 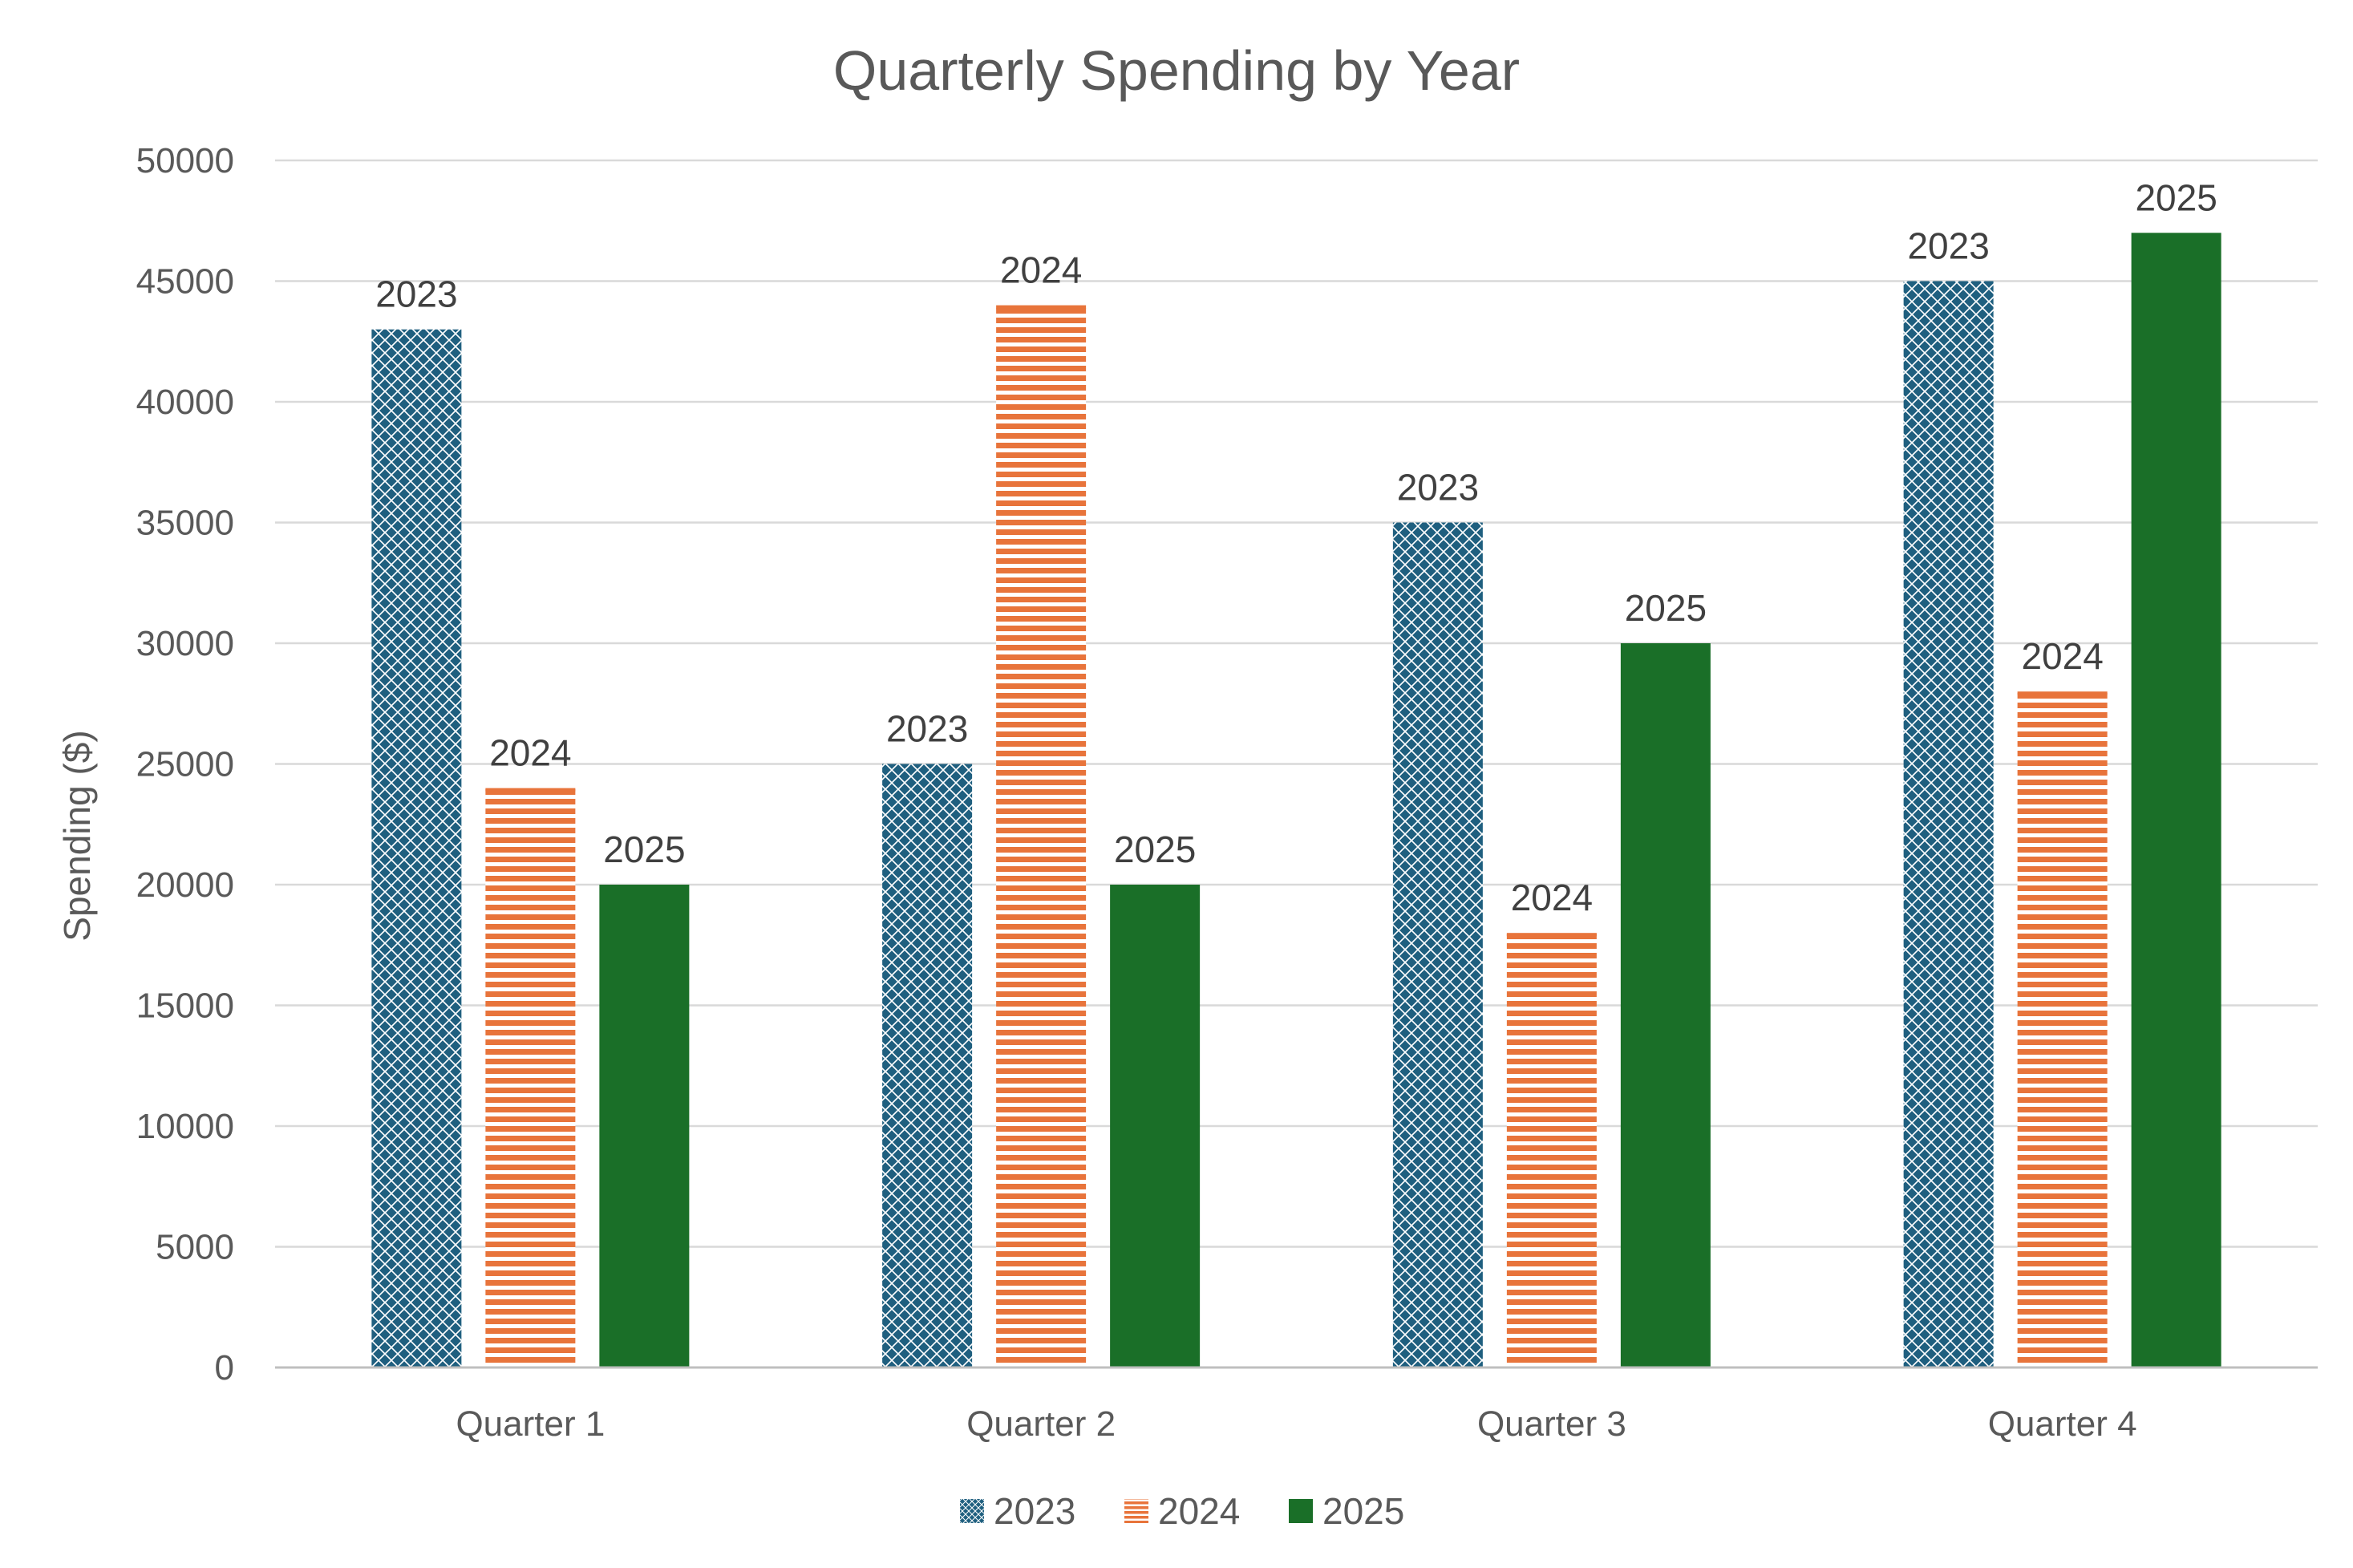 I want to click on data-label-2025-q4: 2025, so click(x=2176, y=197).